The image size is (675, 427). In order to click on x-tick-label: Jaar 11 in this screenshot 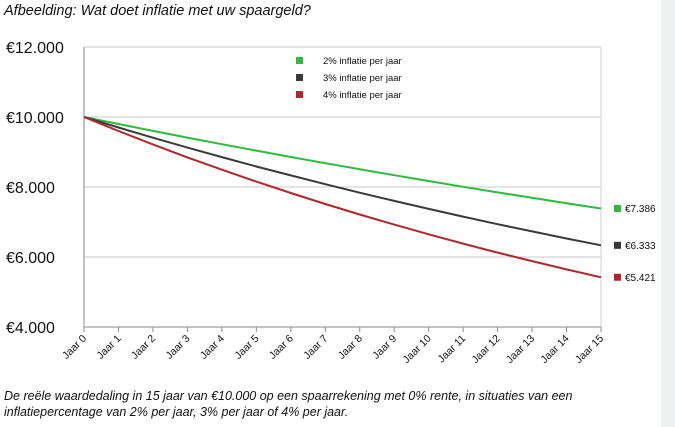, I will do `click(452, 349)`.